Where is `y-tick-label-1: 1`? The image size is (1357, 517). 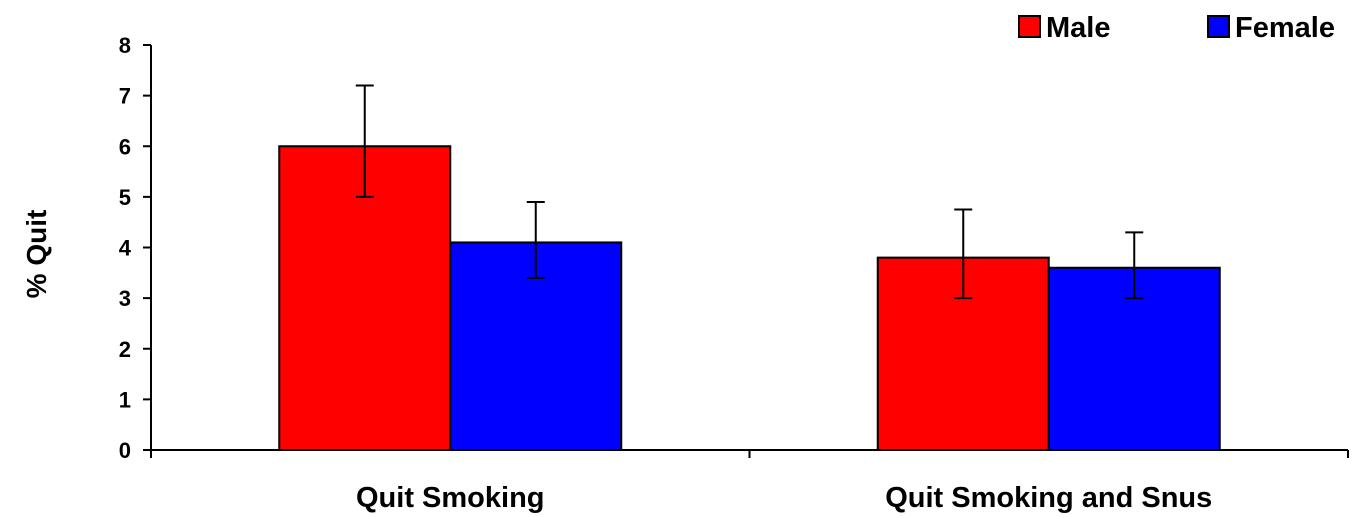 y-tick-label-1: 1 is located at coordinates (125, 399).